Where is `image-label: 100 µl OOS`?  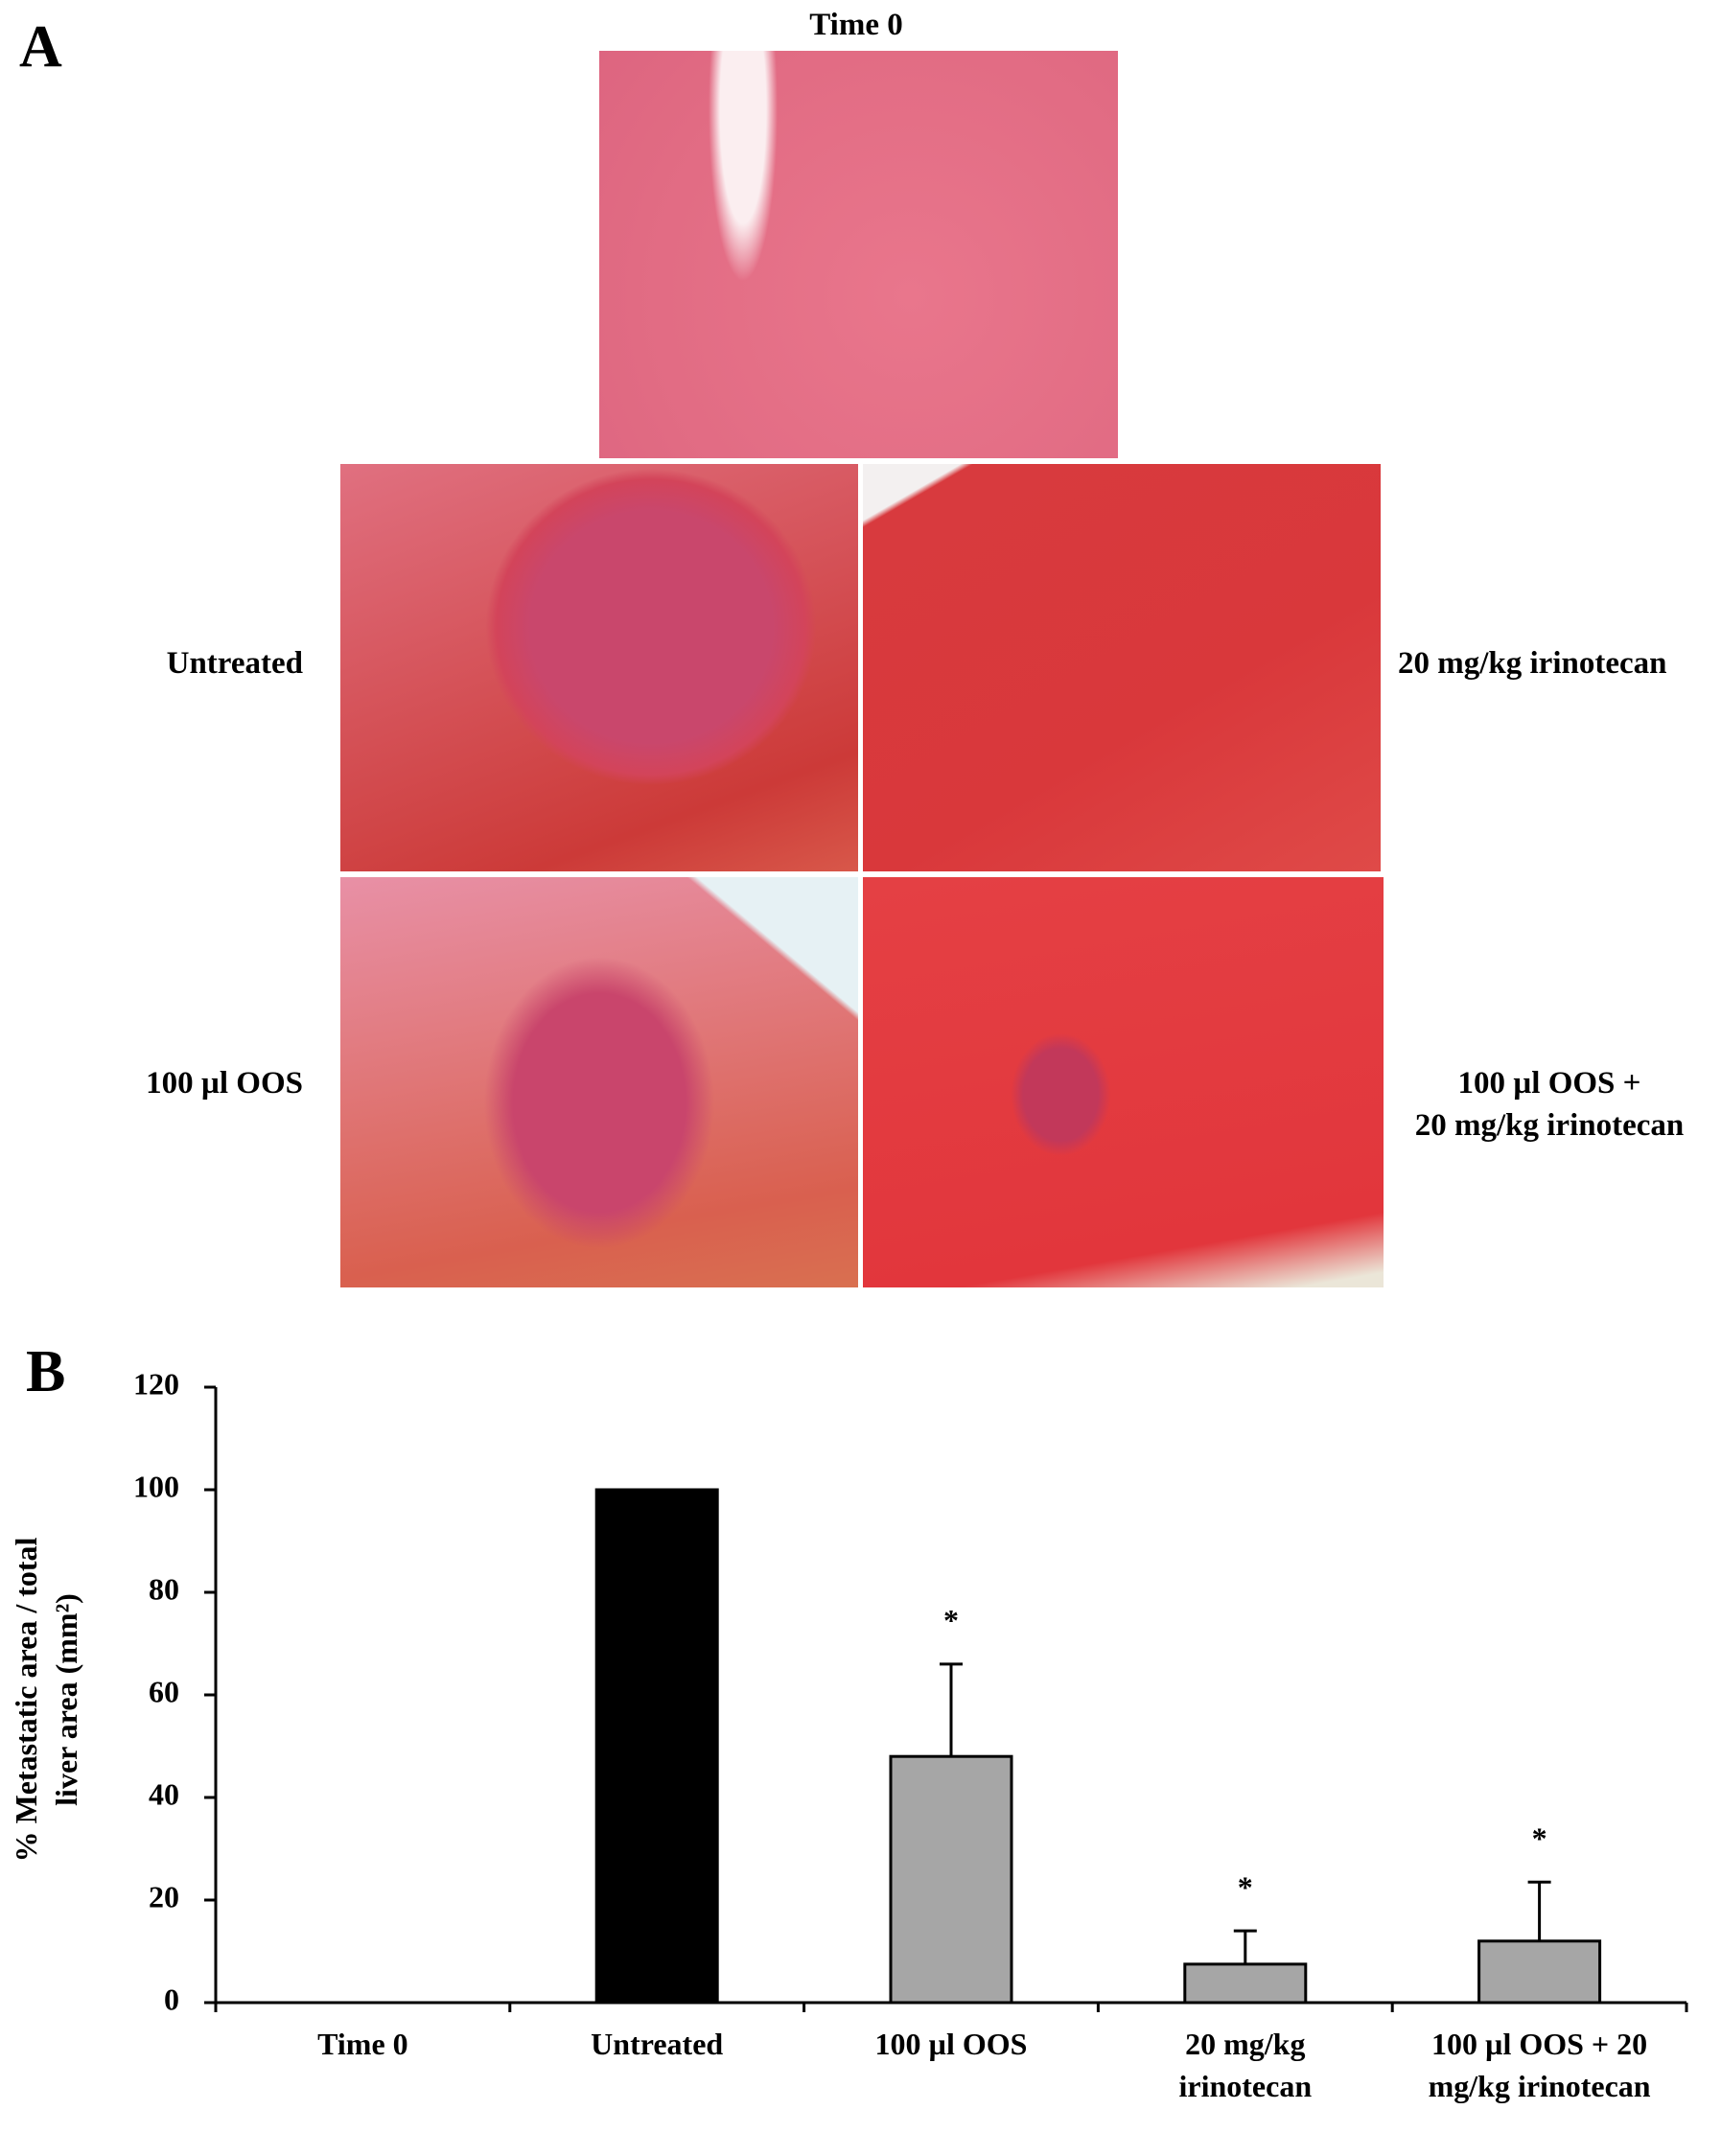
image-label: 100 µl OOS is located at coordinates (224, 1083).